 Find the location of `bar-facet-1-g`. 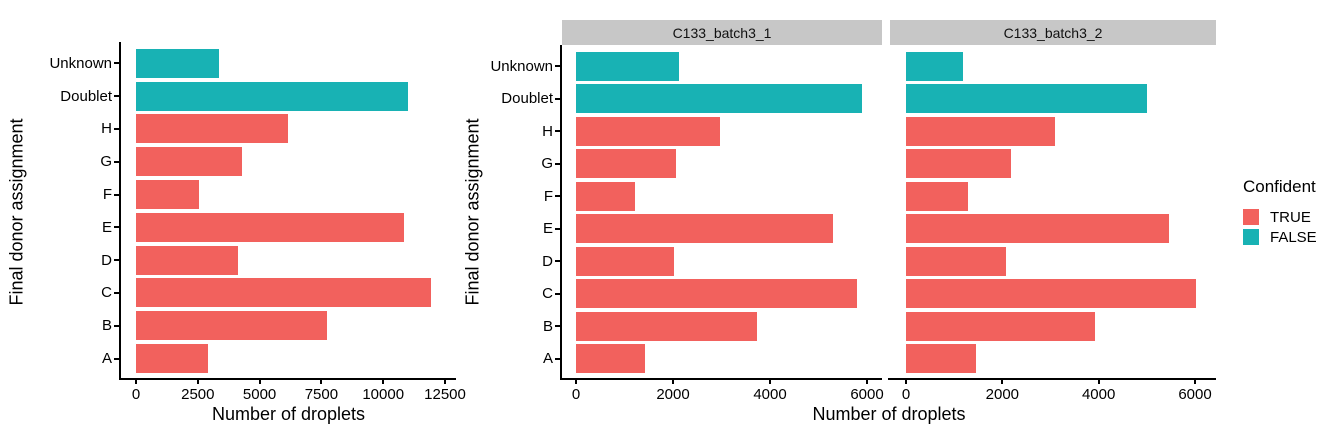

bar-facet-1-g is located at coordinates (626, 164).